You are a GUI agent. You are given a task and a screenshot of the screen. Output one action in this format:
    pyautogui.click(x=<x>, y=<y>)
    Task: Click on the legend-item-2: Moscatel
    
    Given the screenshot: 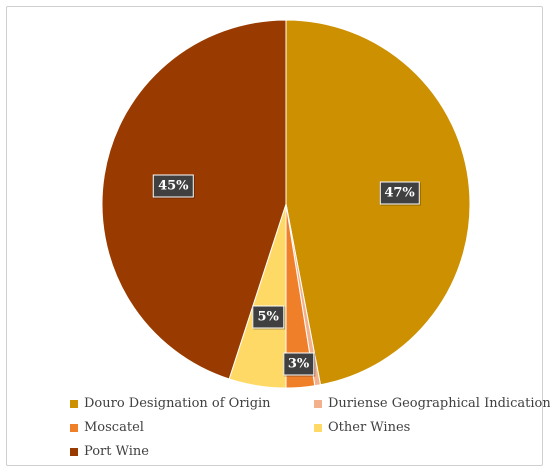 What is the action you would take?
    pyautogui.click(x=107, y=427)
    